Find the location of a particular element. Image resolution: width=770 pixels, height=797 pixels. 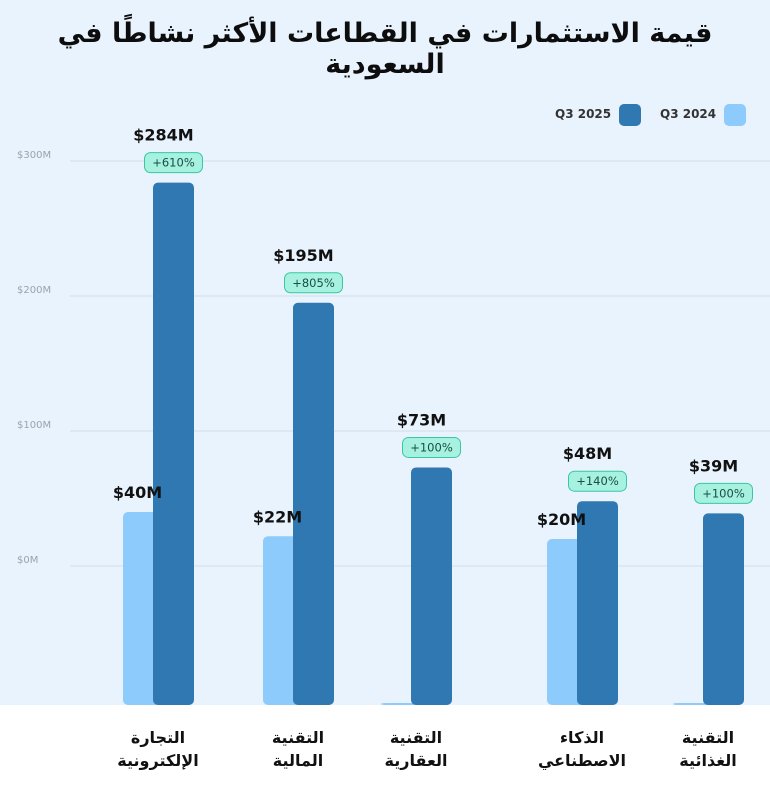

x-label-proptech: التقنية العقارية is located at coordinates (416, 749).